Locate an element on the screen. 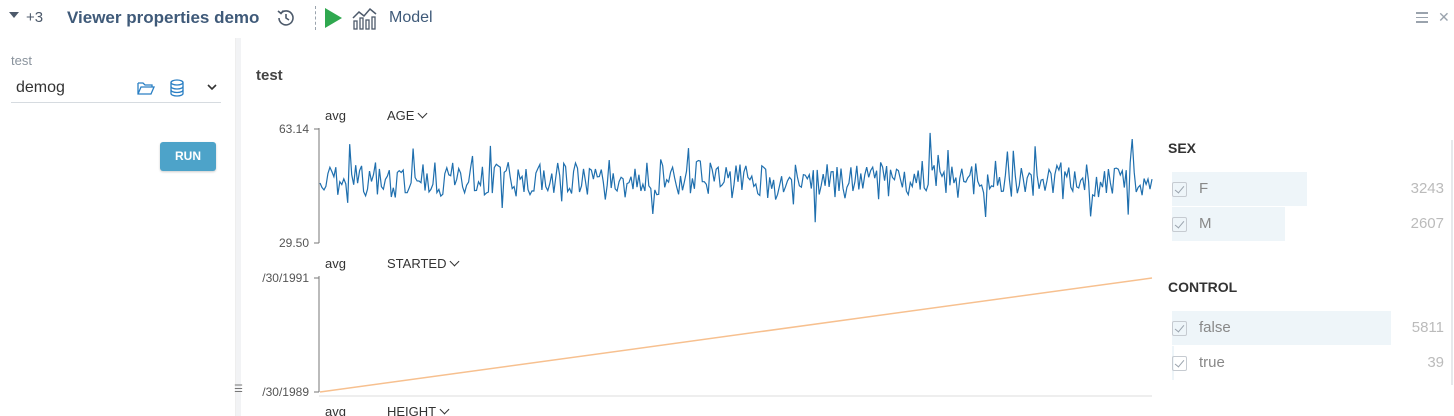 Image resolution: width=1454 pixels, height=416 pixels. parameters-panel: test demog RUN is located at coordinates (118, 227).